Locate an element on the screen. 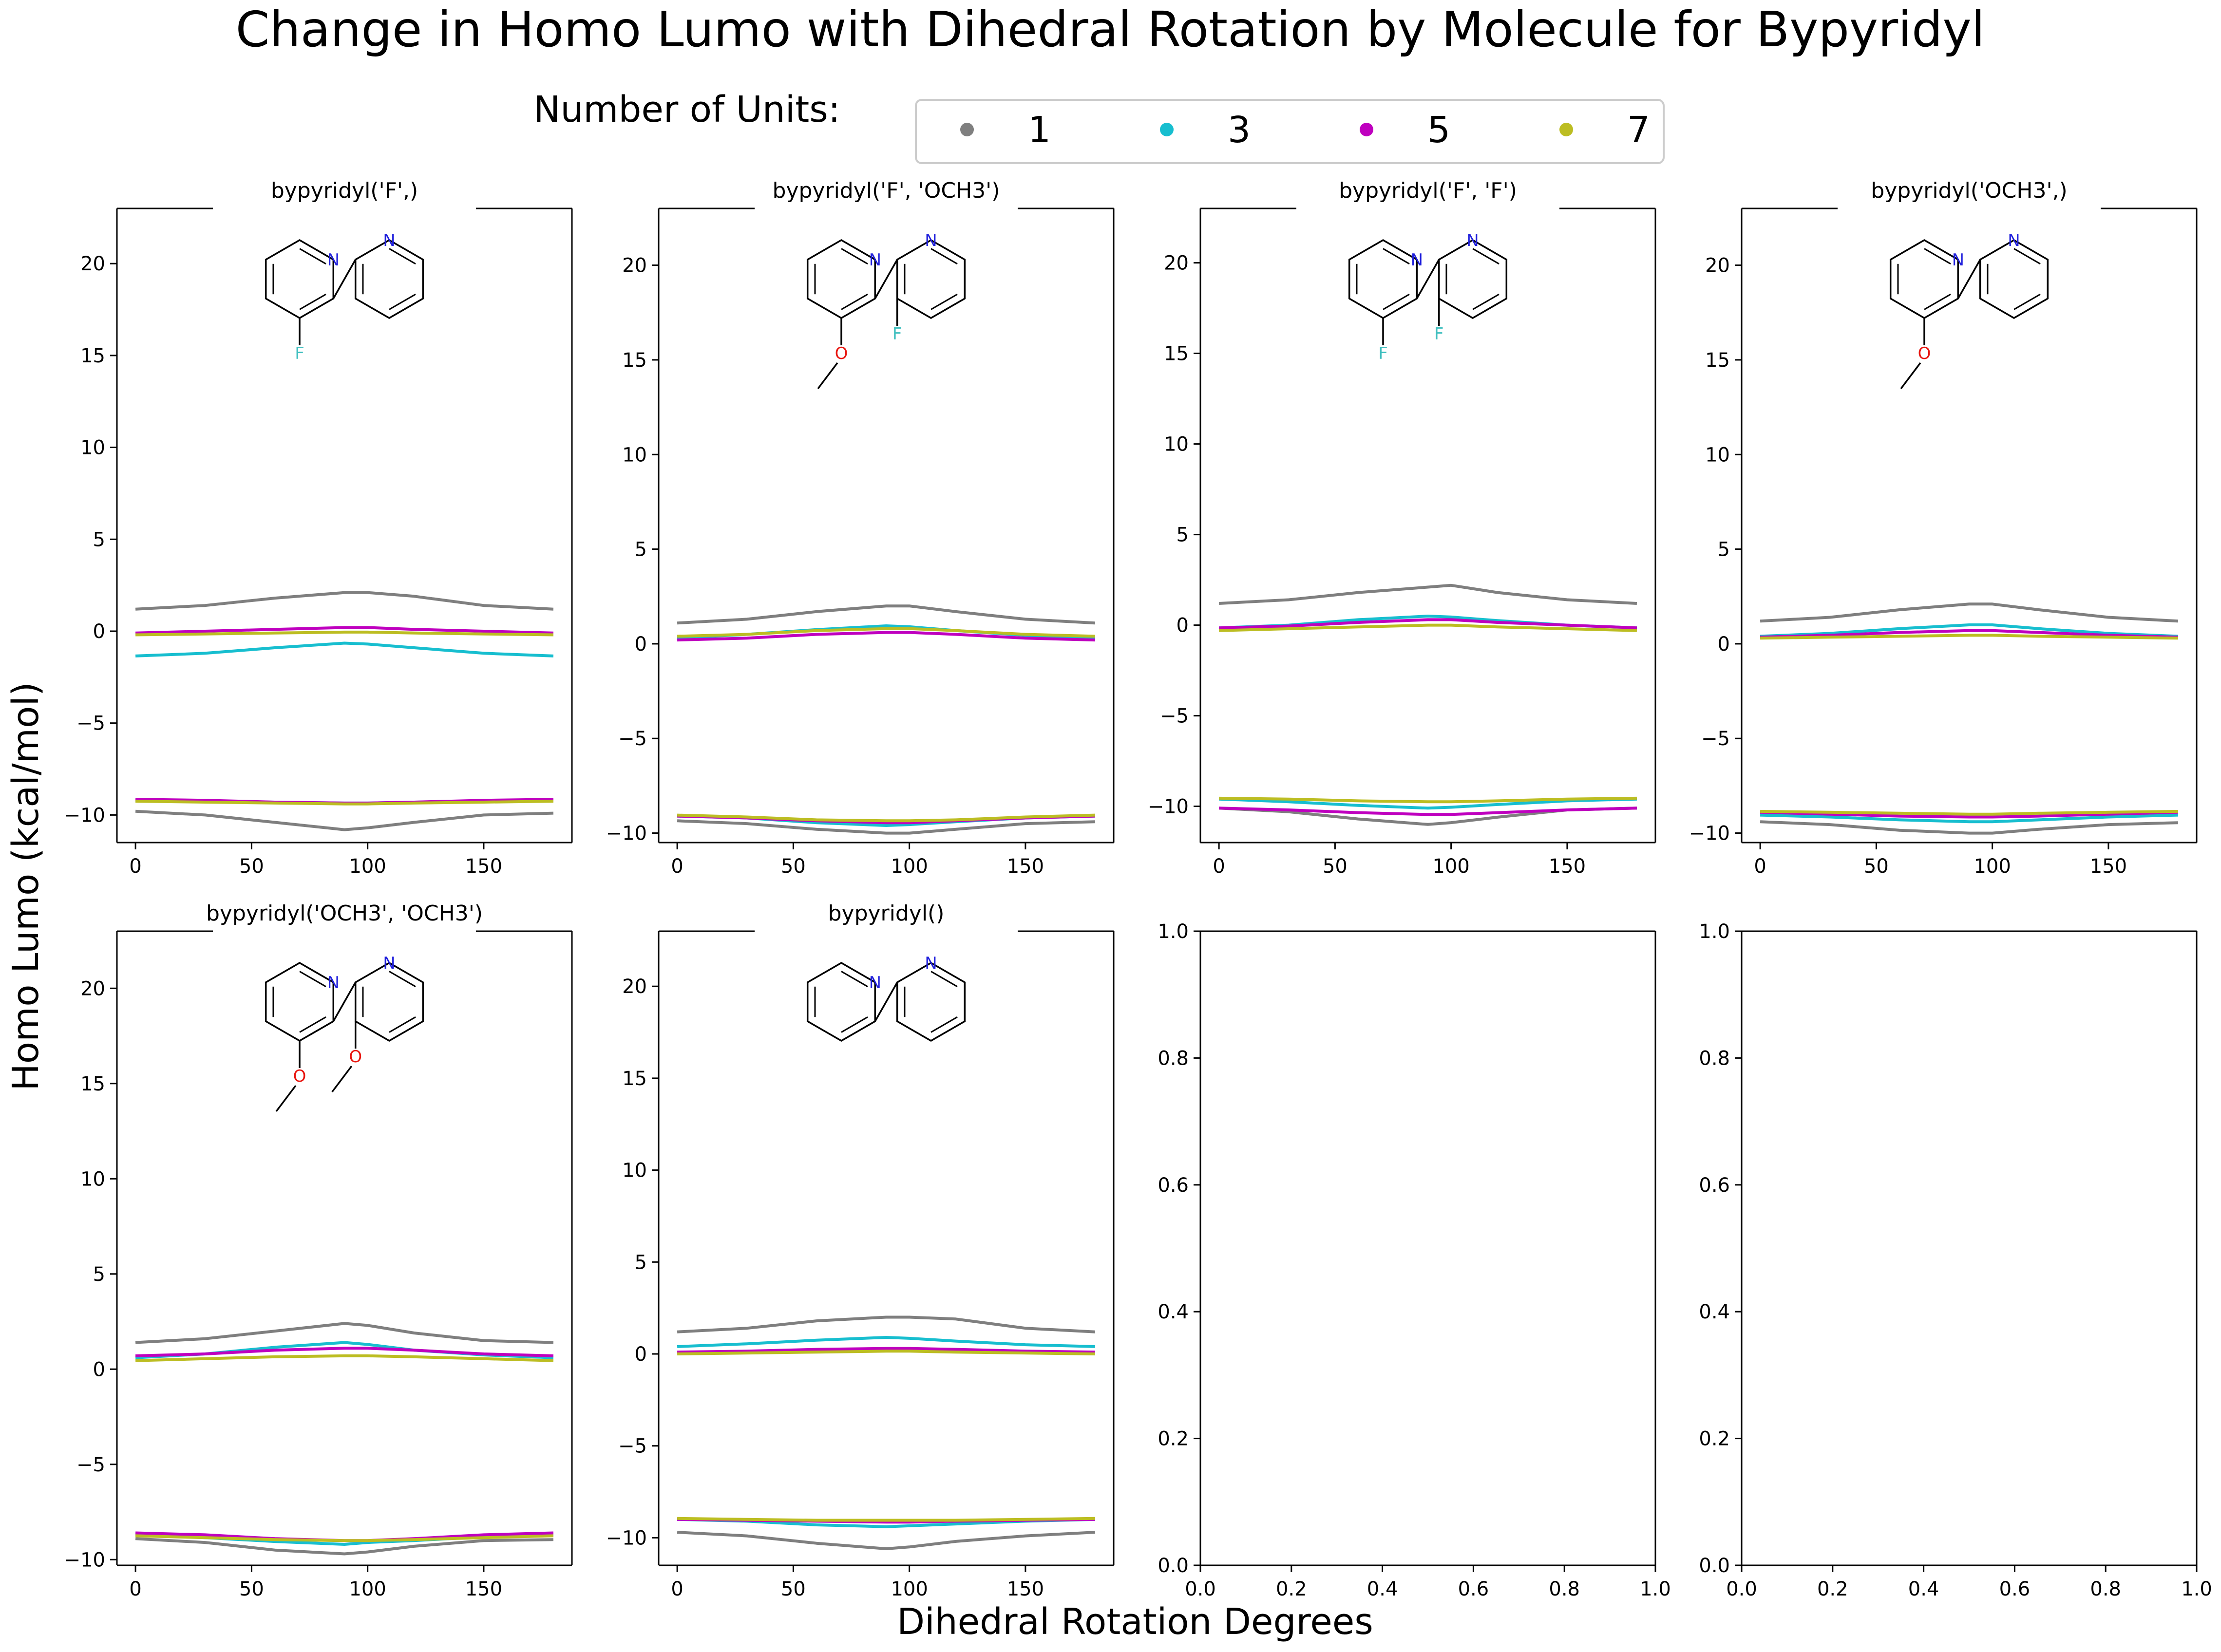 Image resolution: width=2221 pixels, height=1652 pixels. pyridine-ring-left is located at coordinates (841, 1001).